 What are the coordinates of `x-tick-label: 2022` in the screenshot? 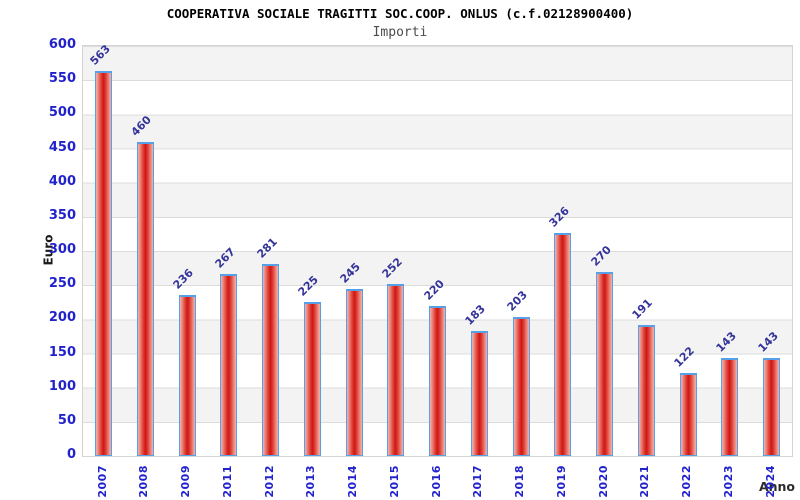 It's located at (686, 481).